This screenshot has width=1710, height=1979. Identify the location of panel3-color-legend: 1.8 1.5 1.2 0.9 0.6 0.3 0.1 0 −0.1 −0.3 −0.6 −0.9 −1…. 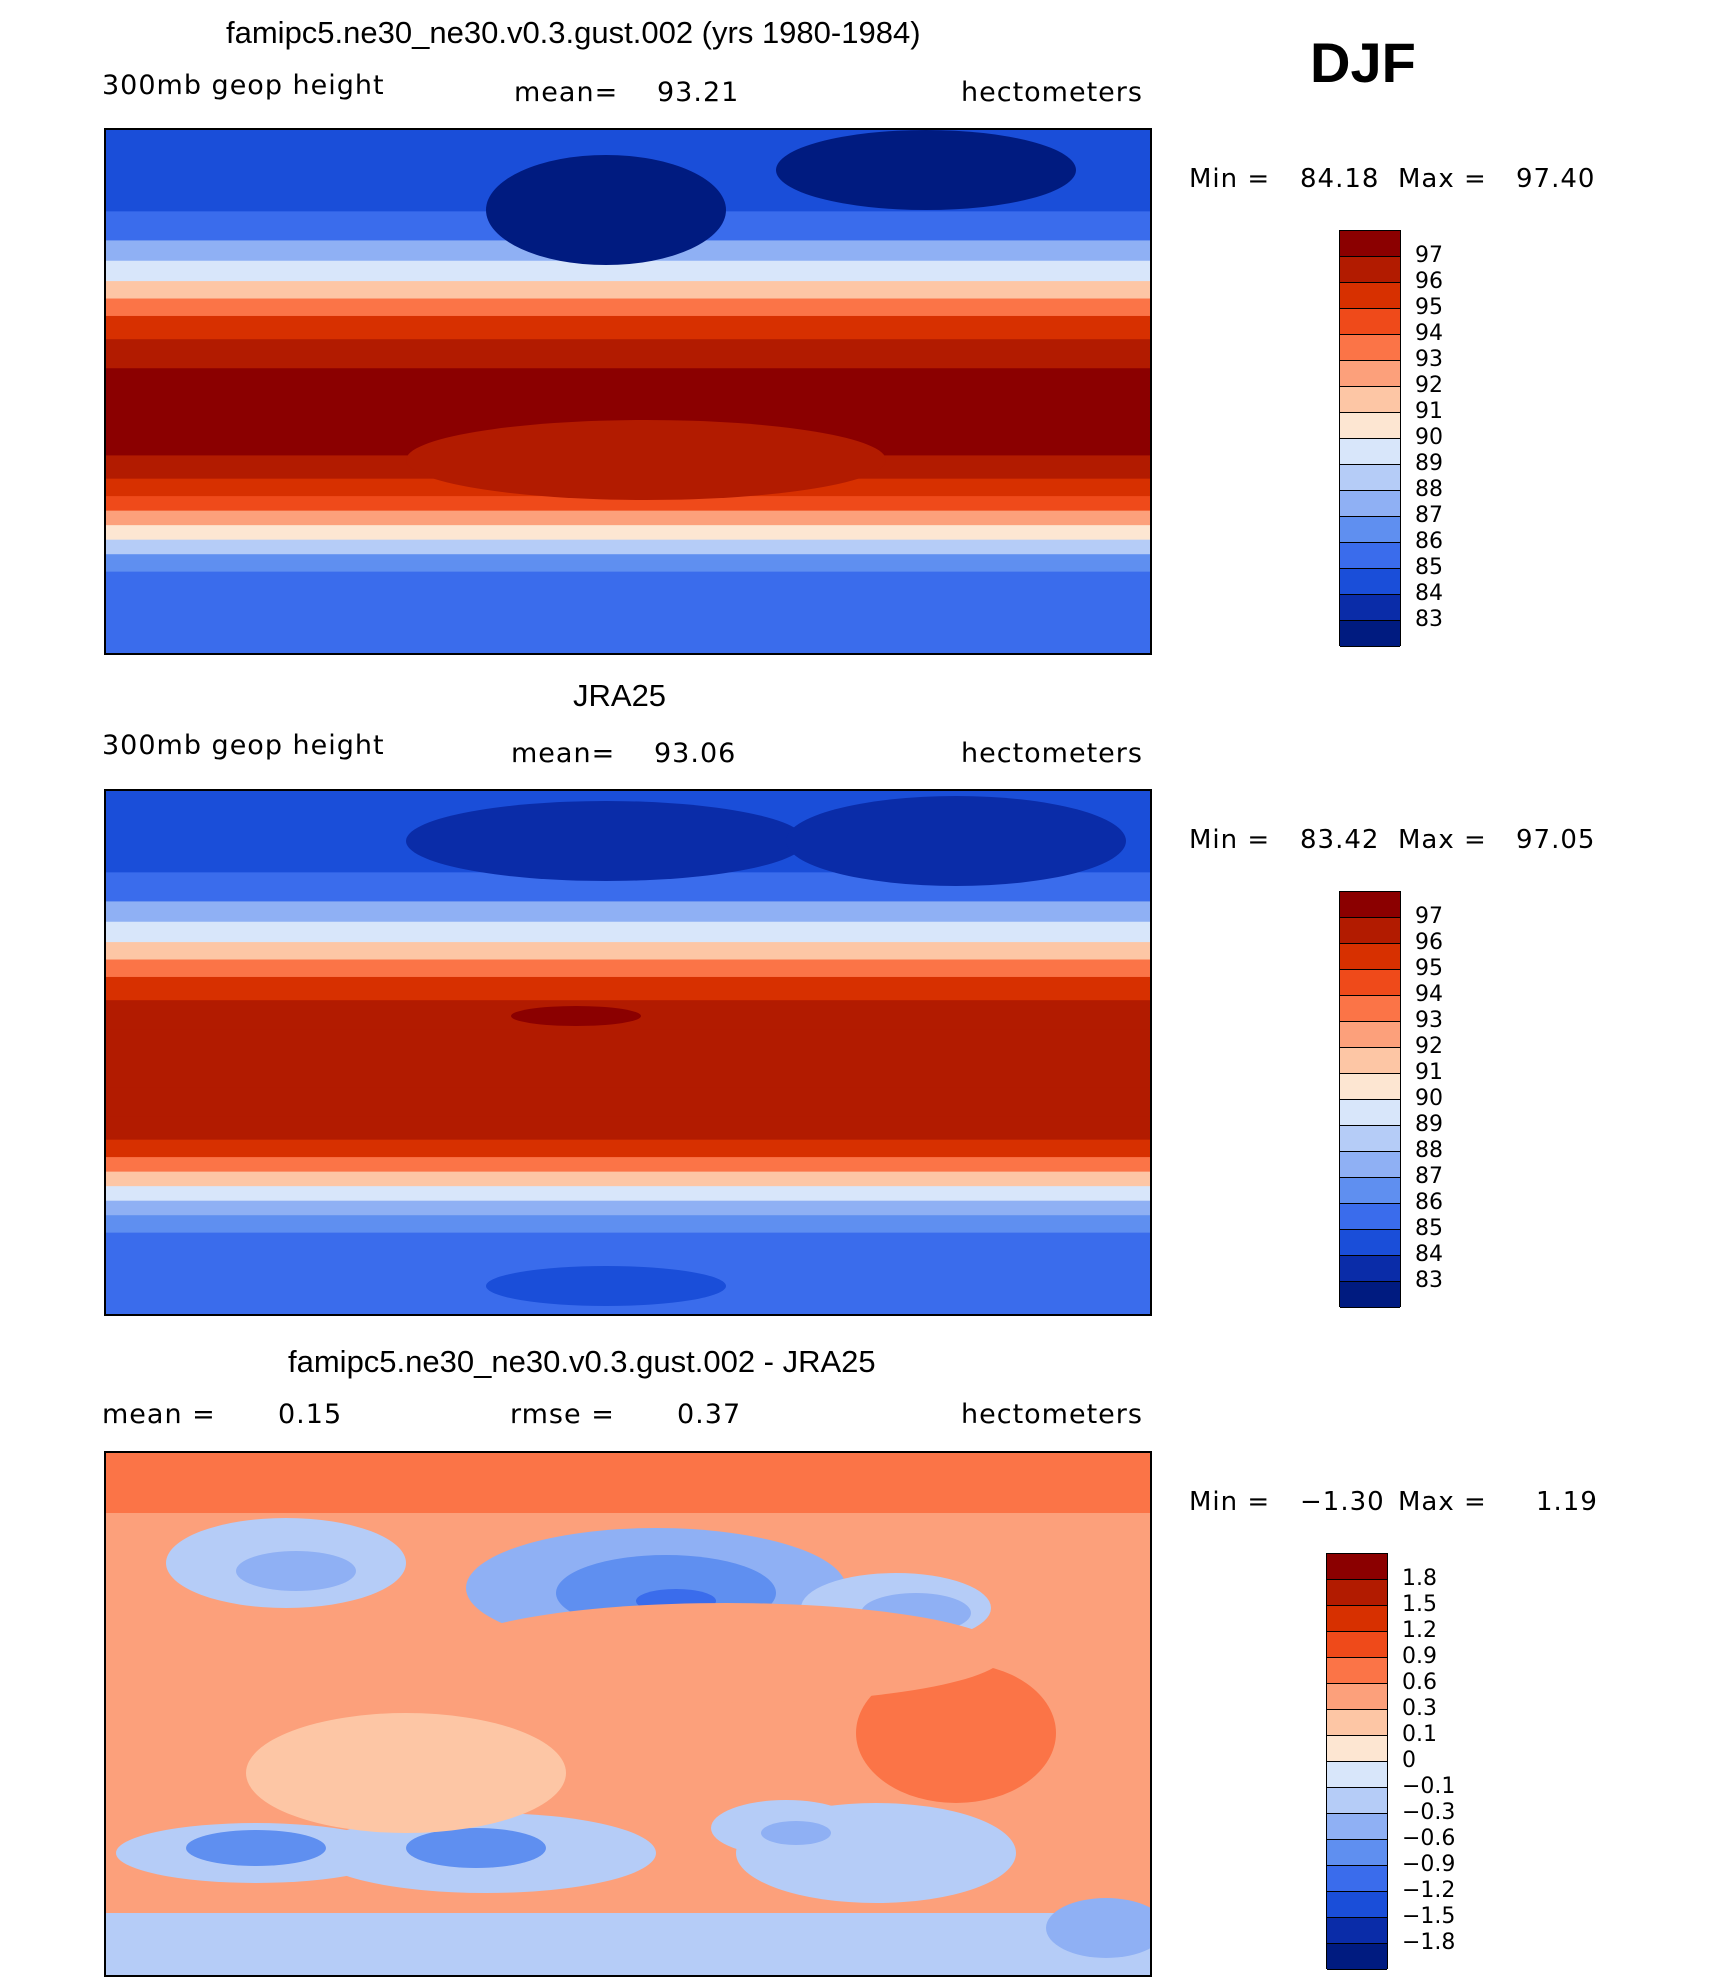
(1406, 1761).